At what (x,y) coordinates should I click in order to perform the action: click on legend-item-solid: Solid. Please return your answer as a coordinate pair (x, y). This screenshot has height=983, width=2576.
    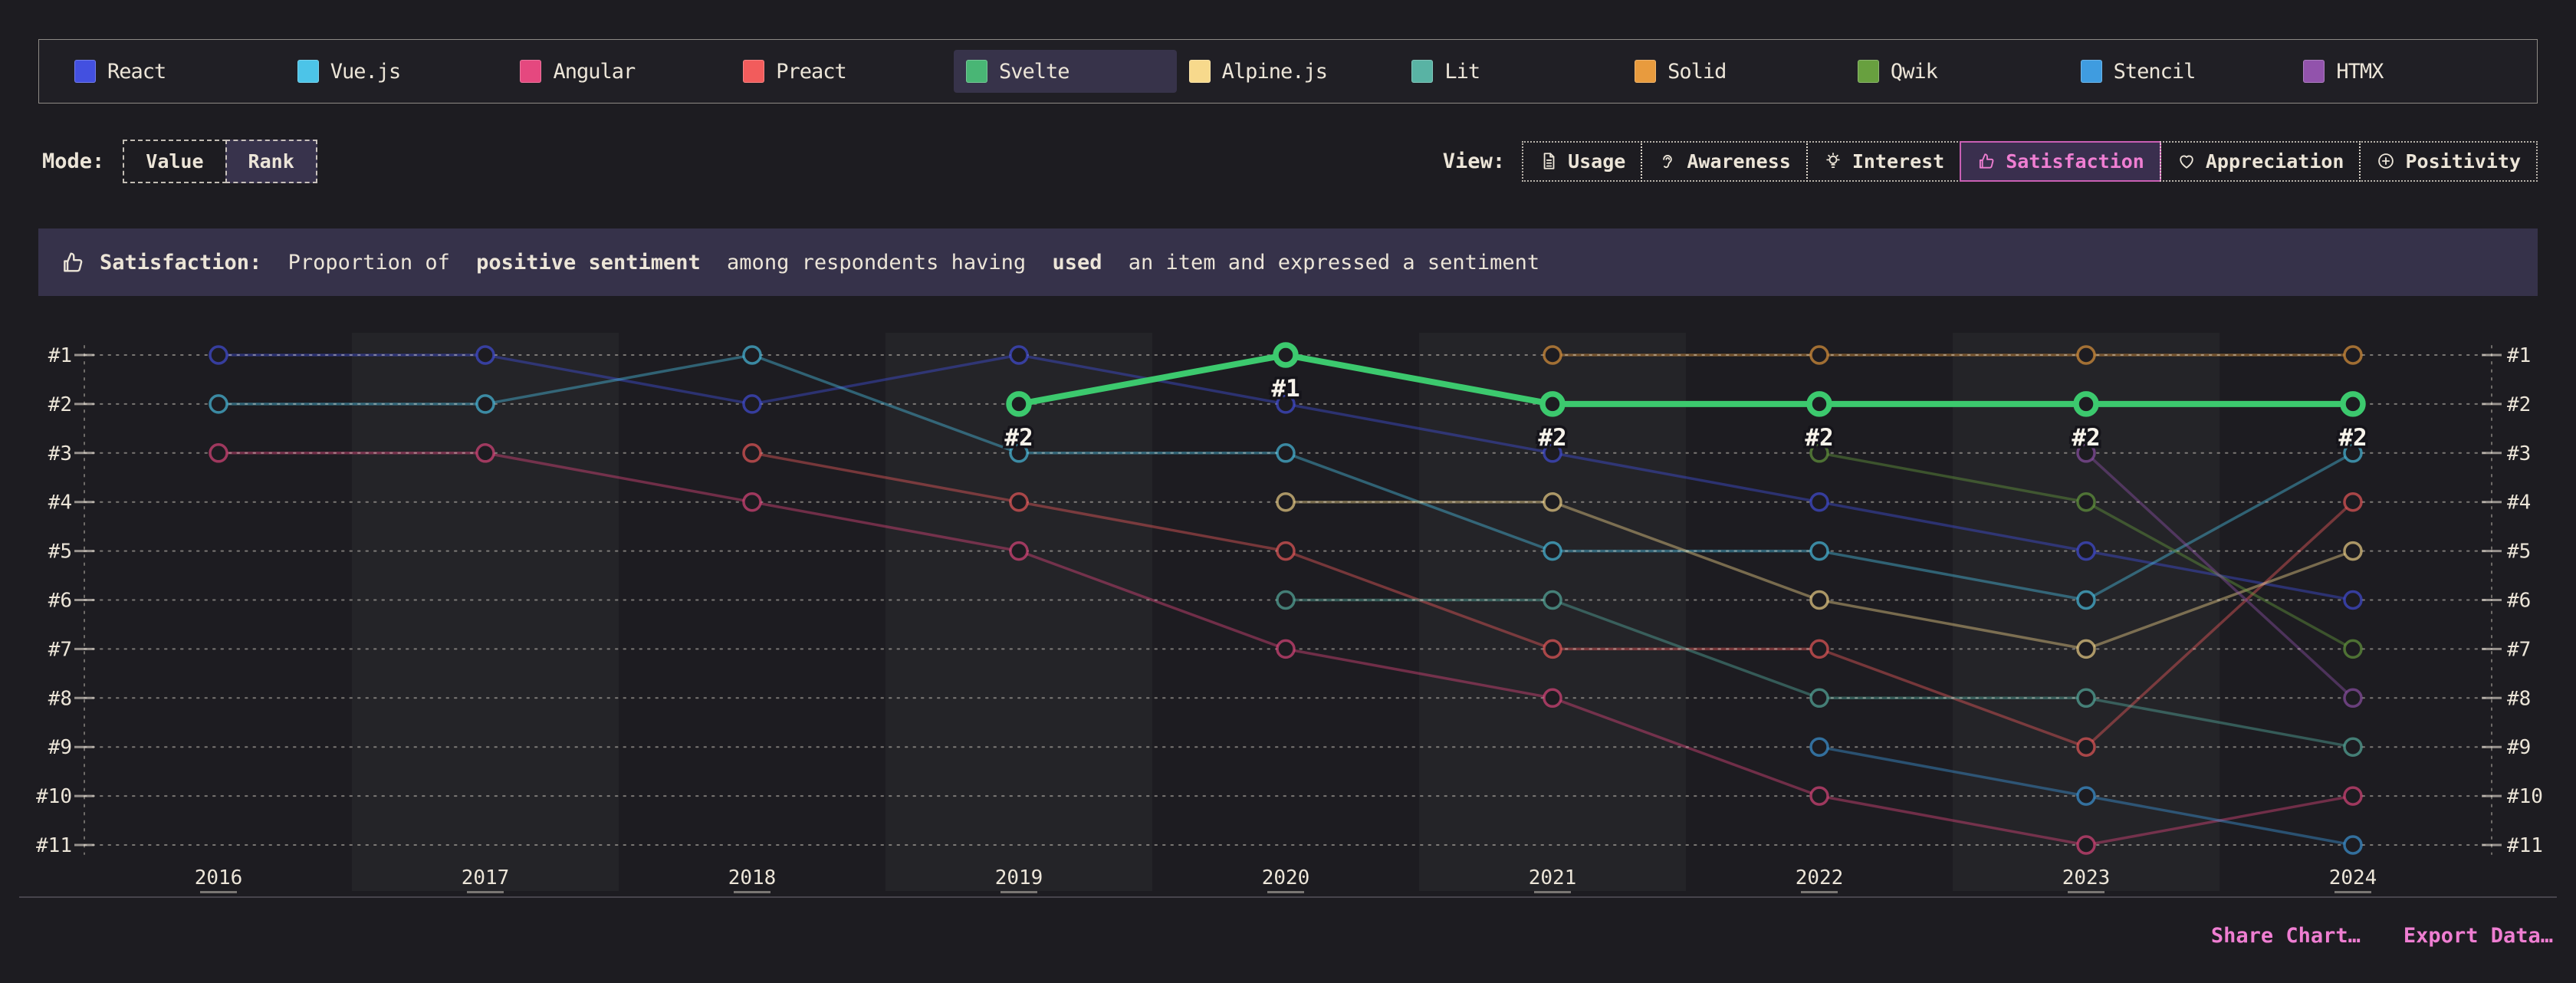
    Looking at the image, I should click on (1733, 71).